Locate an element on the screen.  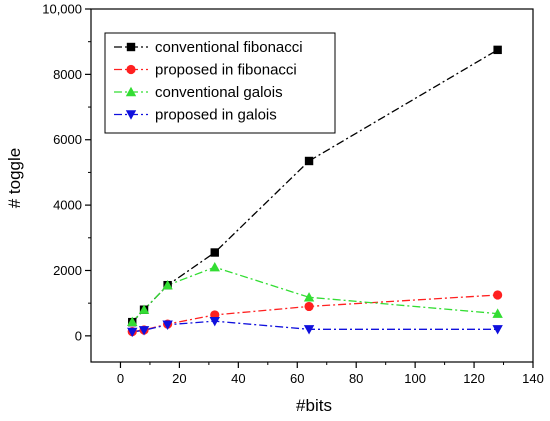
legend-entry-1: conventional fibonacci is located at coordinates (208, 47).